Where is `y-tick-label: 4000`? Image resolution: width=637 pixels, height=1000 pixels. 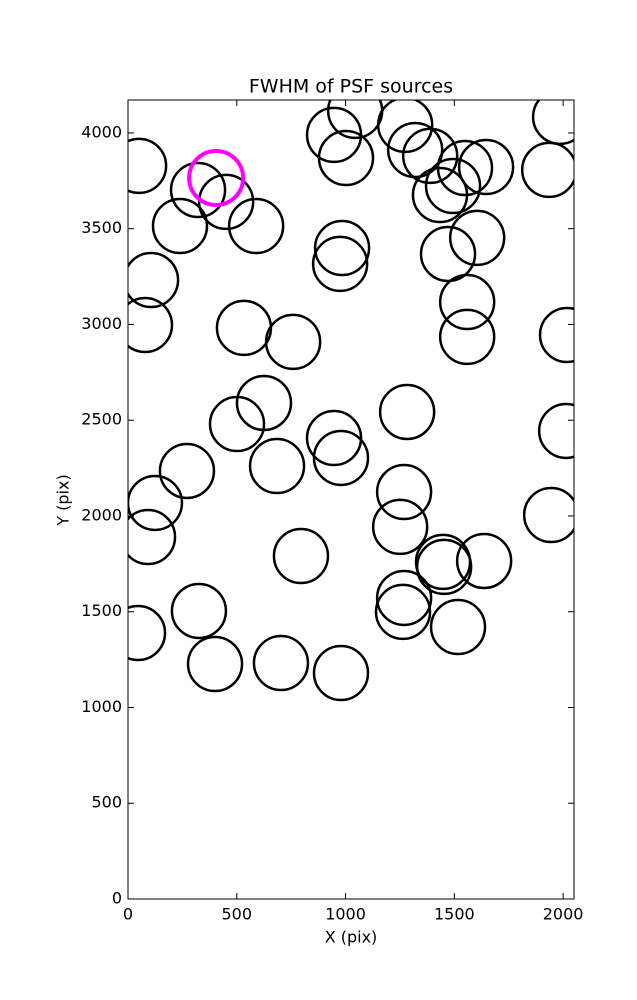 y-tick-label: 4000 is located at coordinates (101, 131).